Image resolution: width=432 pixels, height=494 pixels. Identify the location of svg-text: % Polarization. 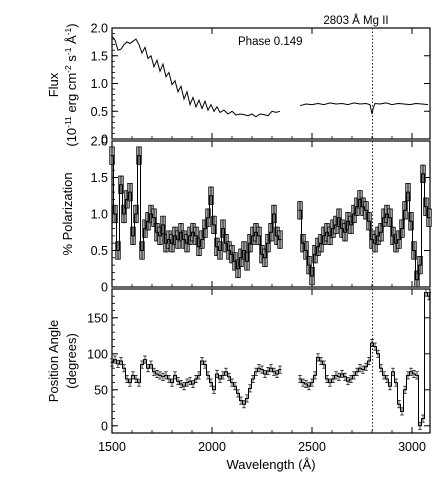
(67, 213).